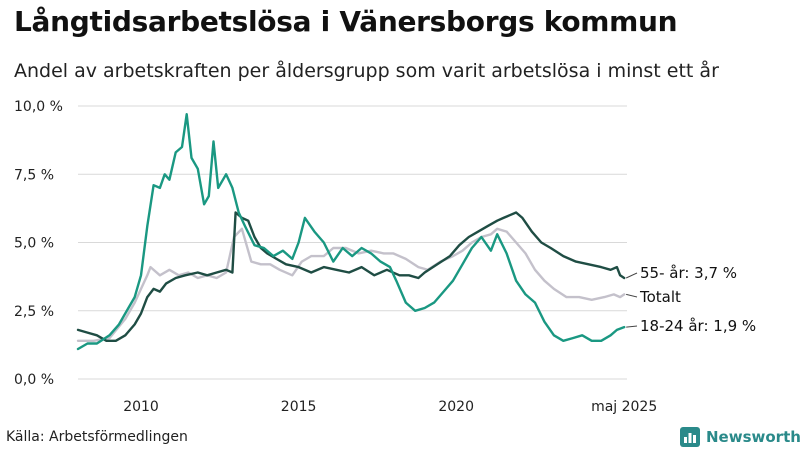  I want to click on x-tick-label: maj 2025, so click(624, 407).